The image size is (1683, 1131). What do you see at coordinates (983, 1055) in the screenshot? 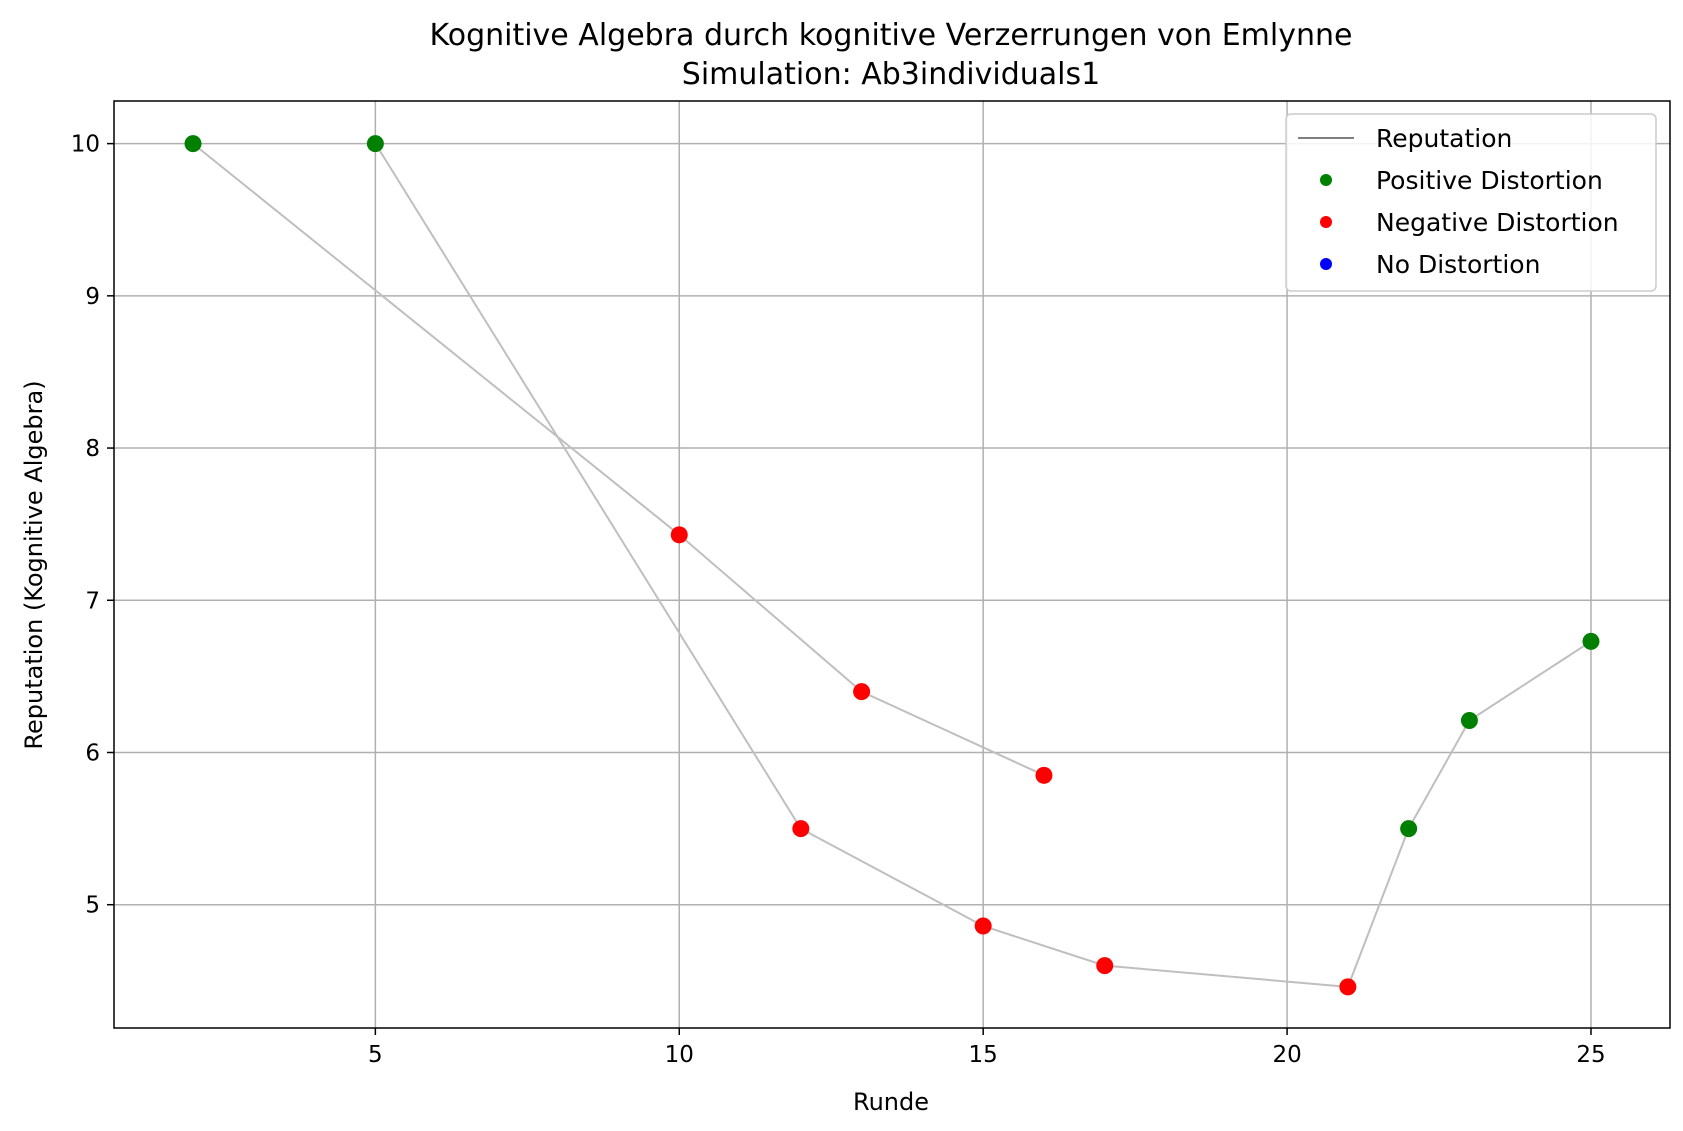
I see `x-tick-label: 15` at bounding box center [983, 1055].